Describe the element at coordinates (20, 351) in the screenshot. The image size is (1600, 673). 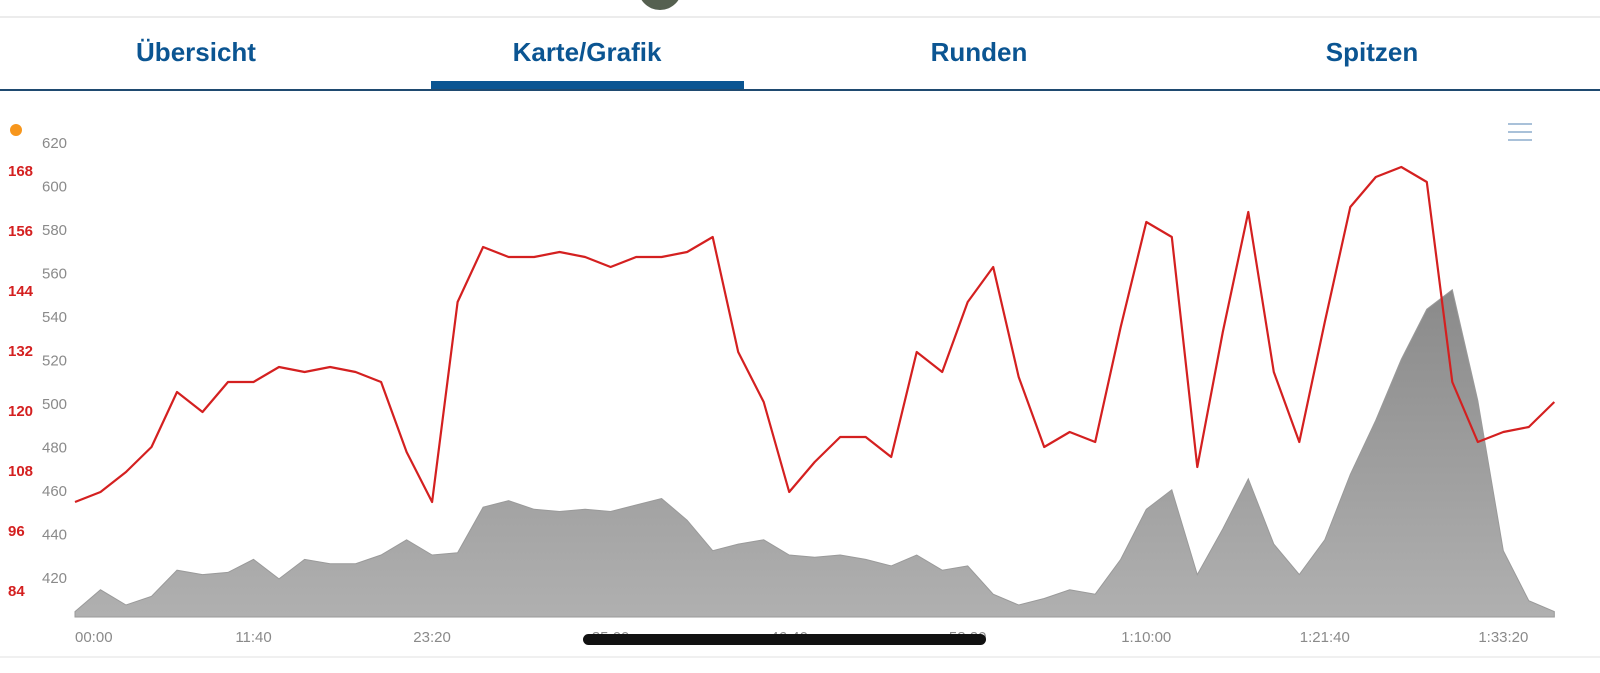
I see `y2-tick-label: 132` at that location.